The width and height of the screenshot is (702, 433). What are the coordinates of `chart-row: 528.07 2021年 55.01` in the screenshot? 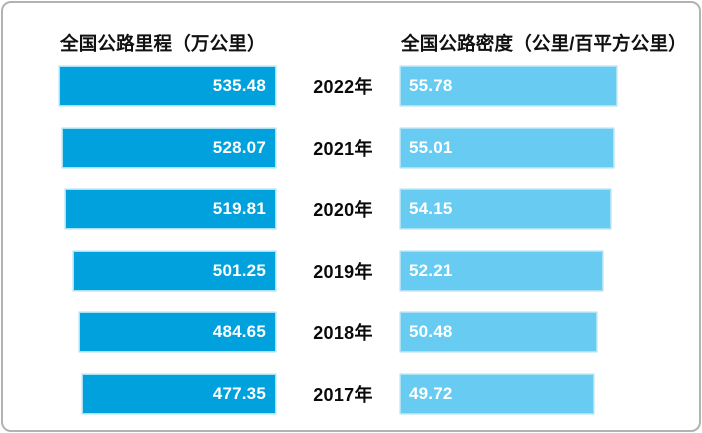 It's located at (379, 147).